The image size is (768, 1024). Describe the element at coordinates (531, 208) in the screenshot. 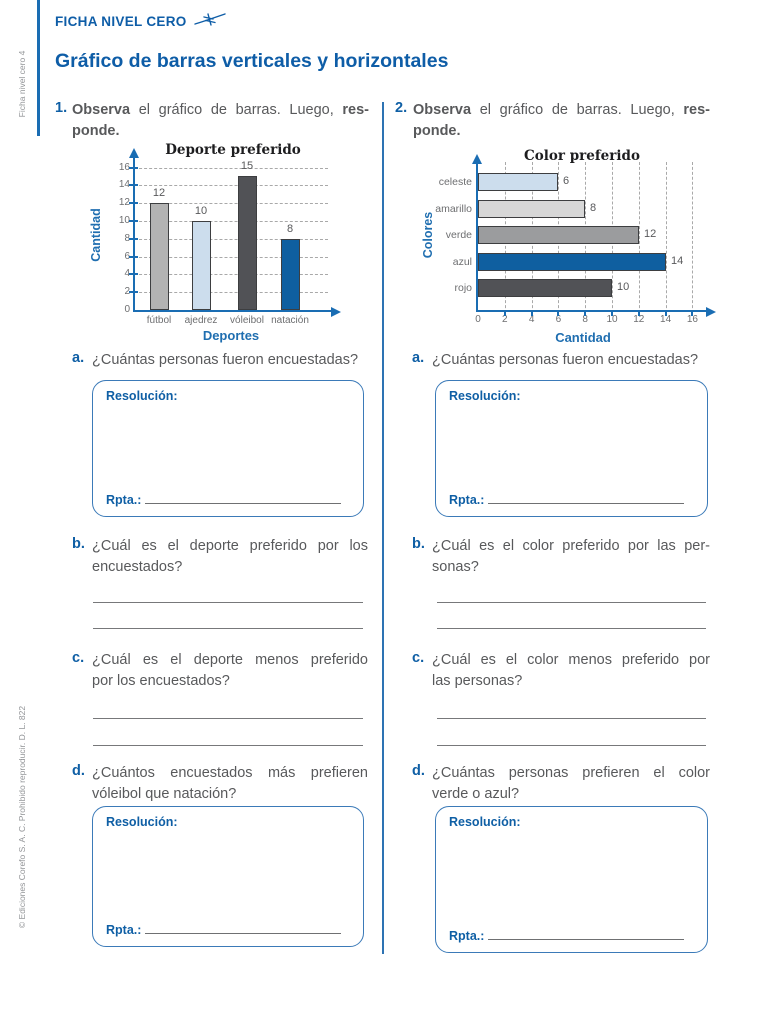

I see `bar-amarillo` at that location.